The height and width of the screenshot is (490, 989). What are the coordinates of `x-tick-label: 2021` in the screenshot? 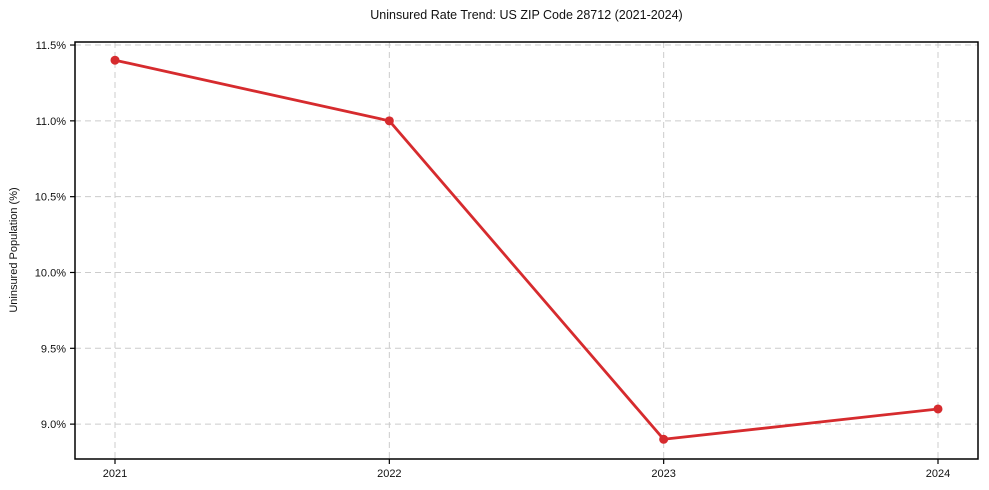 It's located at (115, 474).